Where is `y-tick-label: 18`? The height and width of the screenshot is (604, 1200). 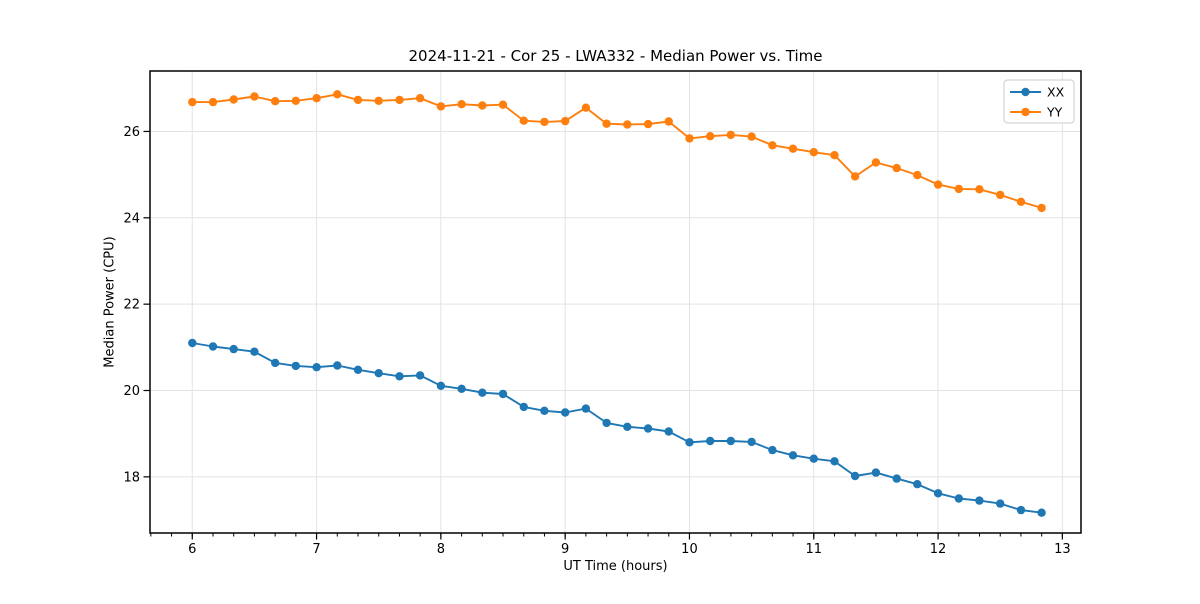
y-tick-label: 18 is located at coordinates (131, 477).